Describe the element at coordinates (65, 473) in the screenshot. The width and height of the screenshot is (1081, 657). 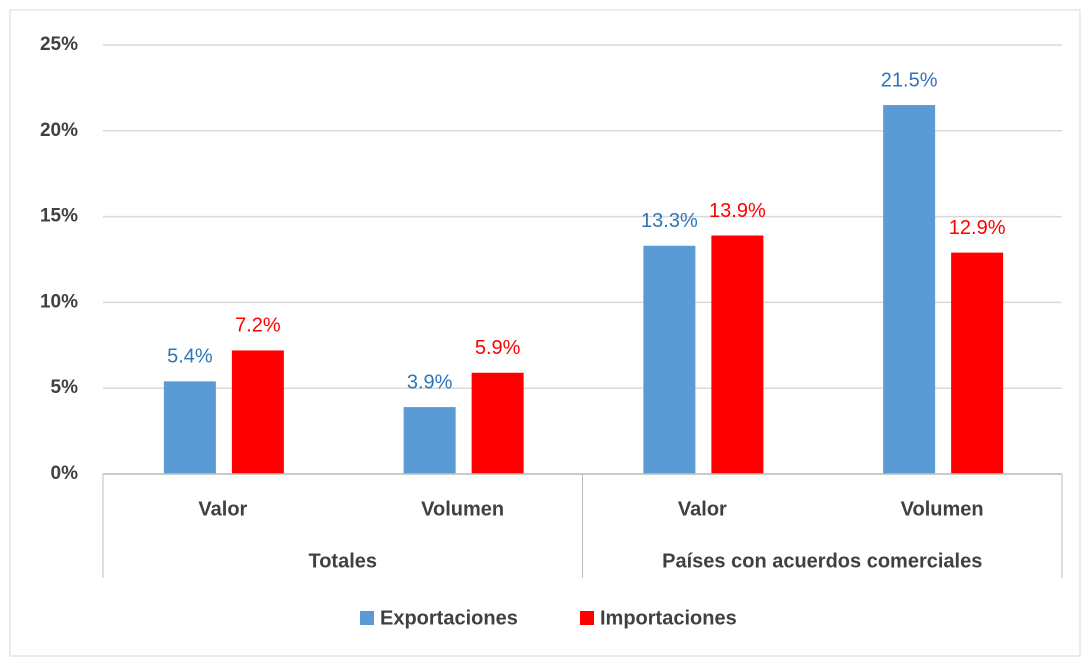
I see `y-tick-label: 0%` at that location.